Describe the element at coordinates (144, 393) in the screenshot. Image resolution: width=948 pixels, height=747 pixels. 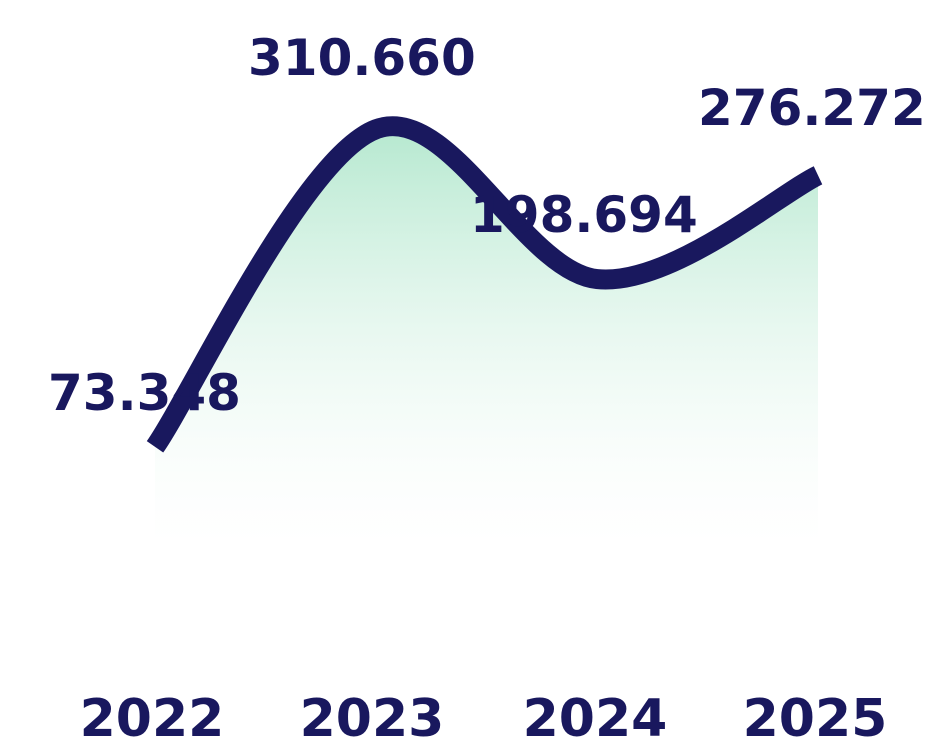
I see `data-label-2022: 73.348` at that location.